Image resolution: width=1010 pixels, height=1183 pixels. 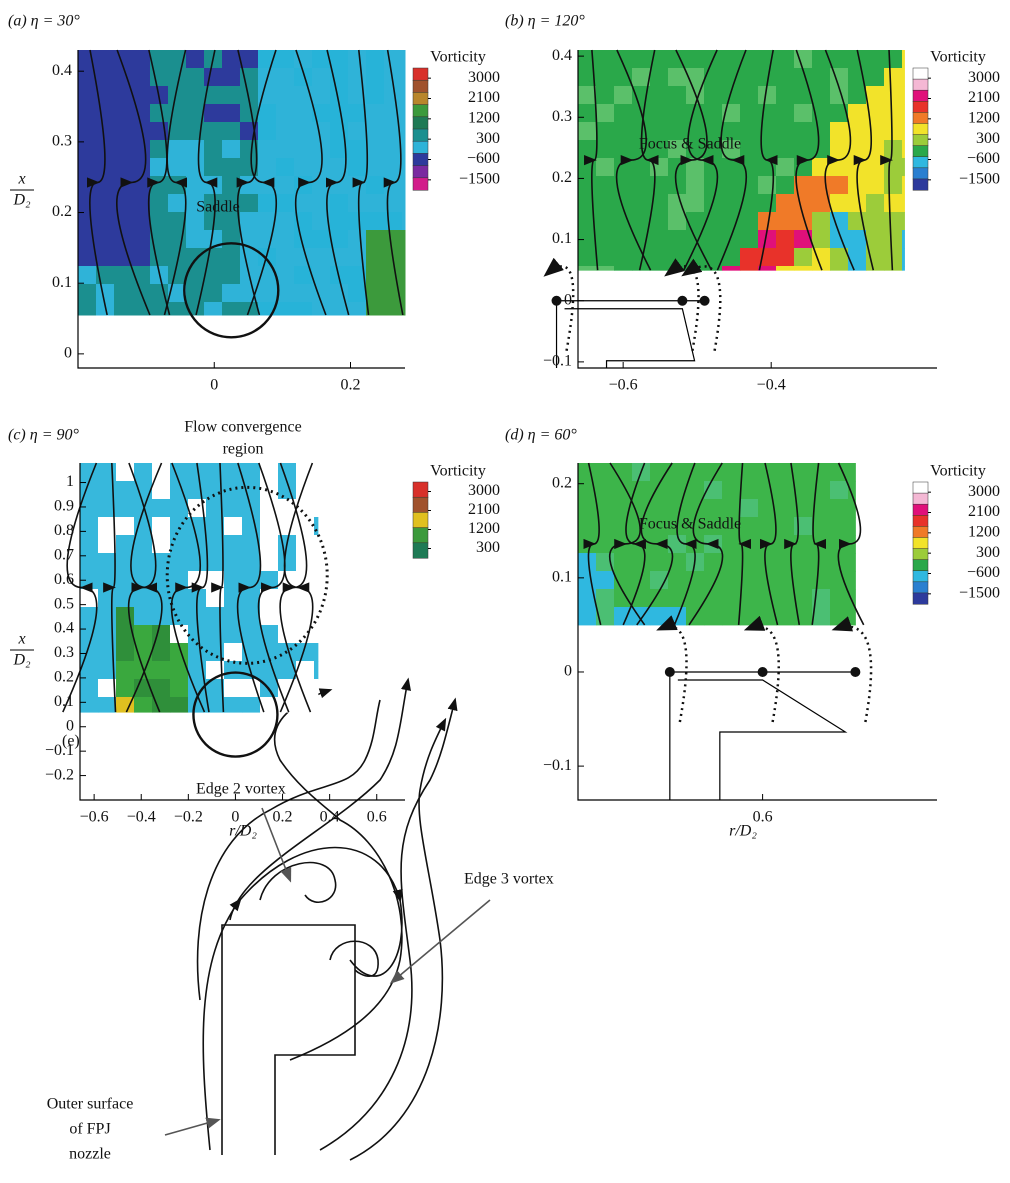 What do you see at coordinates (690, 144) in the screenshot?
I see `annotation: Focus & Saddle` at bounding box center [690, 144].